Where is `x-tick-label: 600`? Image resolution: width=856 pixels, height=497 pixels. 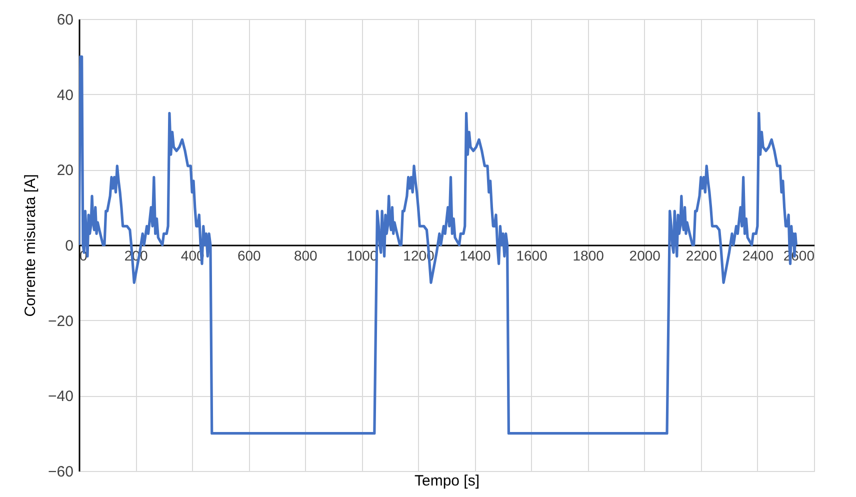
x-tick-label: 600 is located at coordinates (249, 256).